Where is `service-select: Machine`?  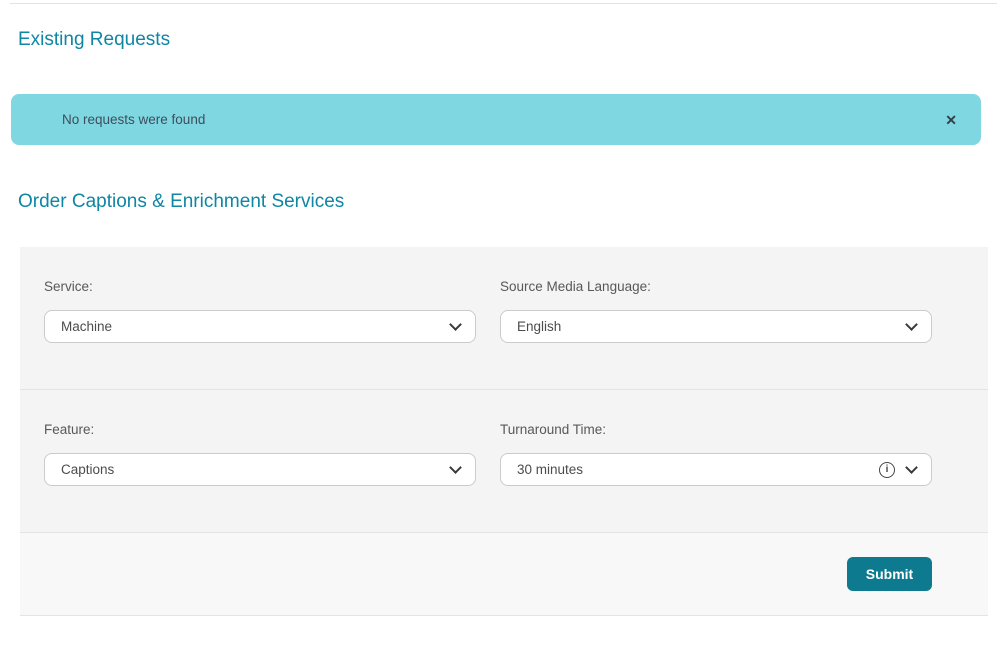 service-select: Machine is located at coordinates (260, 326).